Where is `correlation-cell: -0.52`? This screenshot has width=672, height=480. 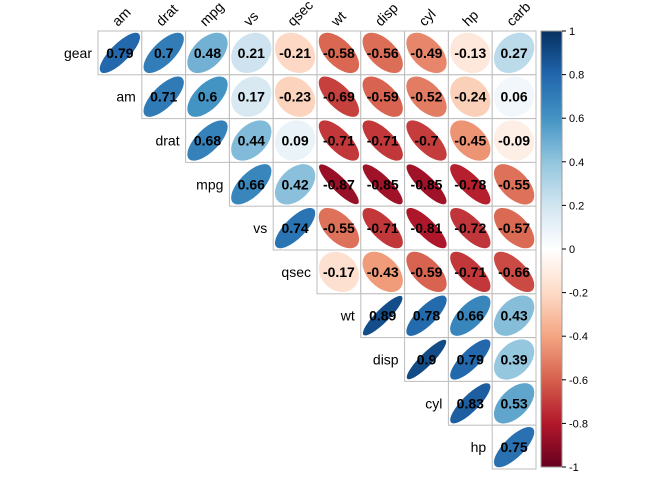 correlation-cell: -0.52 is located at coordinates (426, 97).